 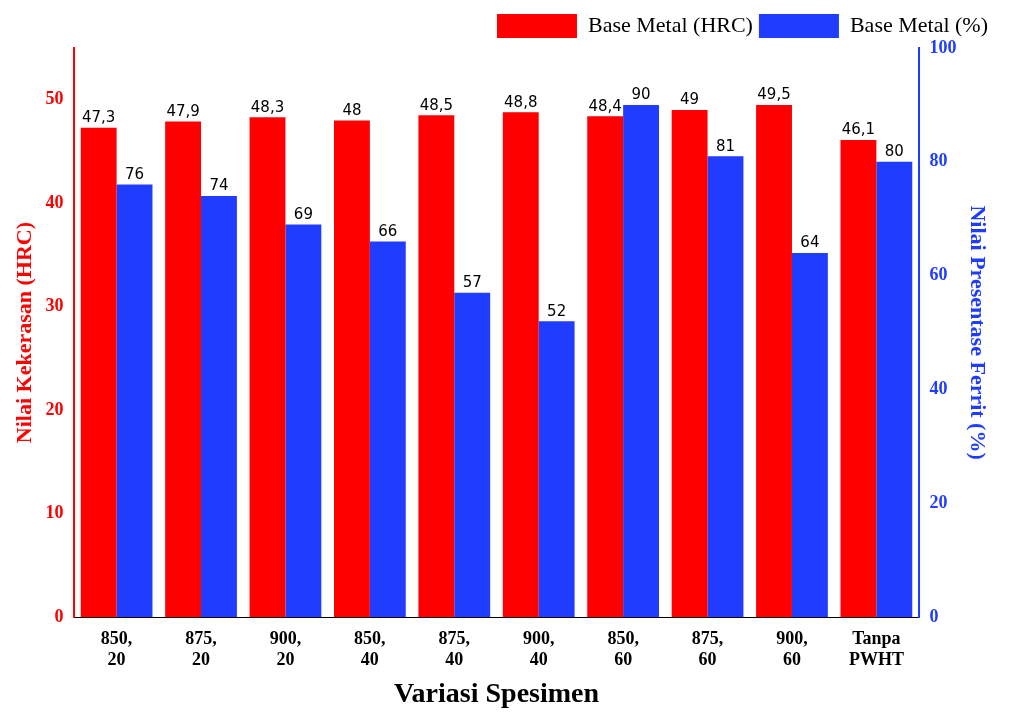 What do you see at coordinates (690, 99) in the screenshot?
I see `data-label: 49` at bounding box center [690, 99].